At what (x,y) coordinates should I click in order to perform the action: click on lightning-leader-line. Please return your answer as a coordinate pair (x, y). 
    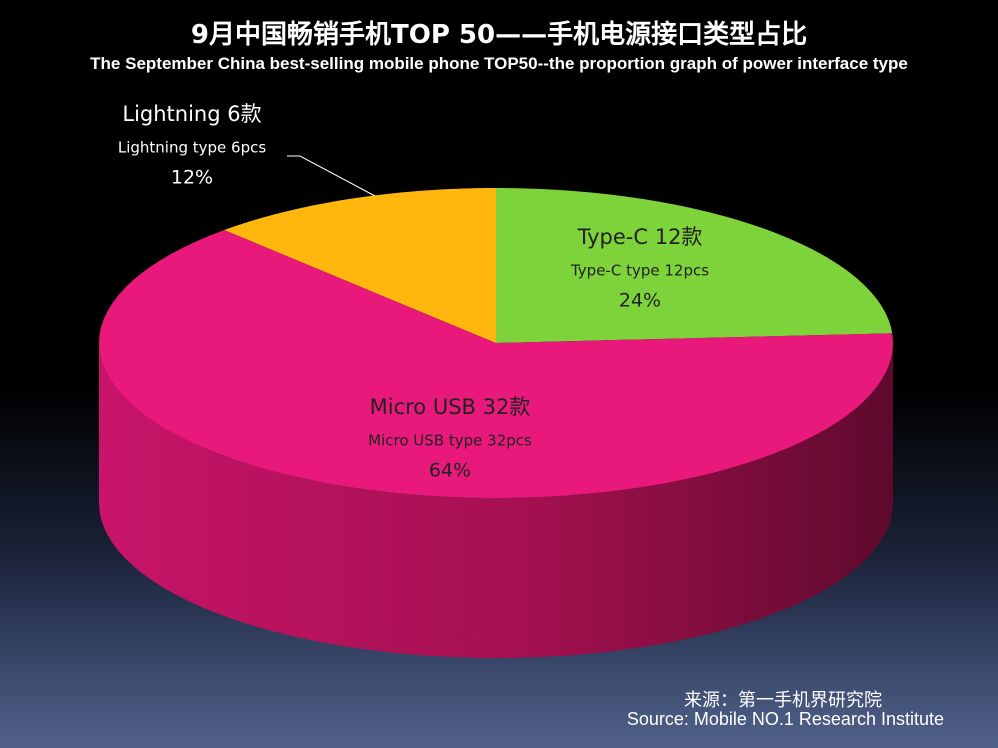
    Looking at the image, I should click on (331, 176).